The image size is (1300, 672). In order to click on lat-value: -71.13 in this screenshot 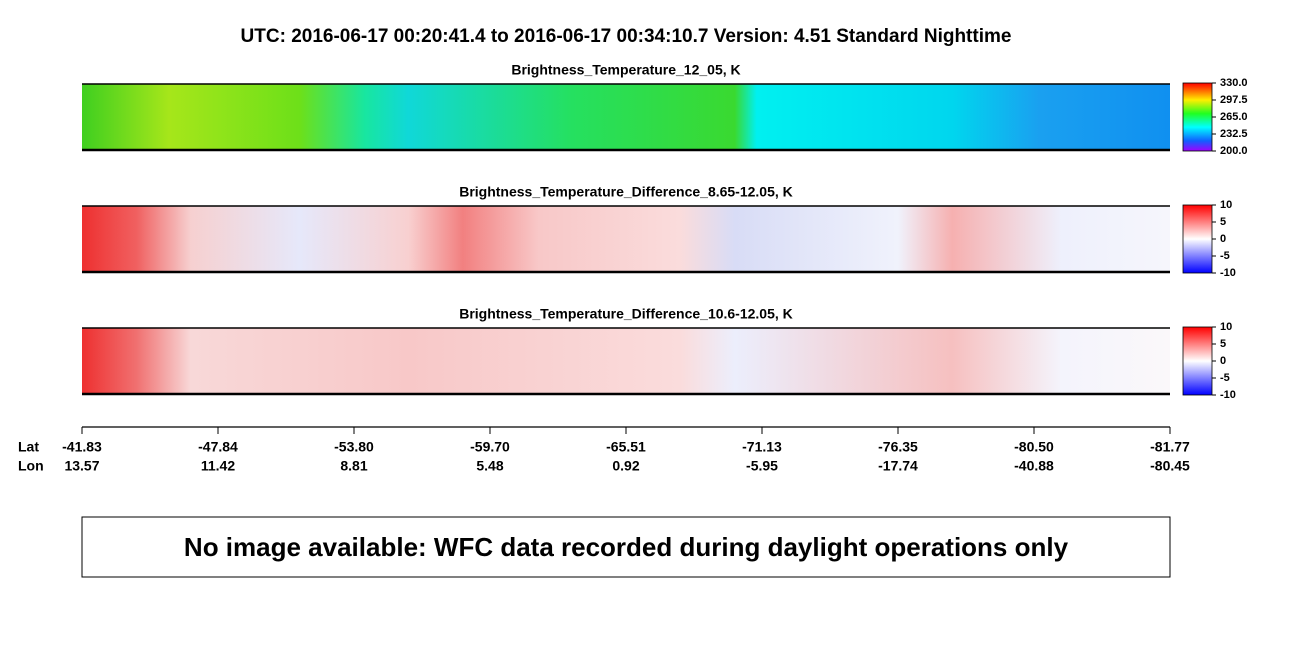, I will do `click(762, 447)`.